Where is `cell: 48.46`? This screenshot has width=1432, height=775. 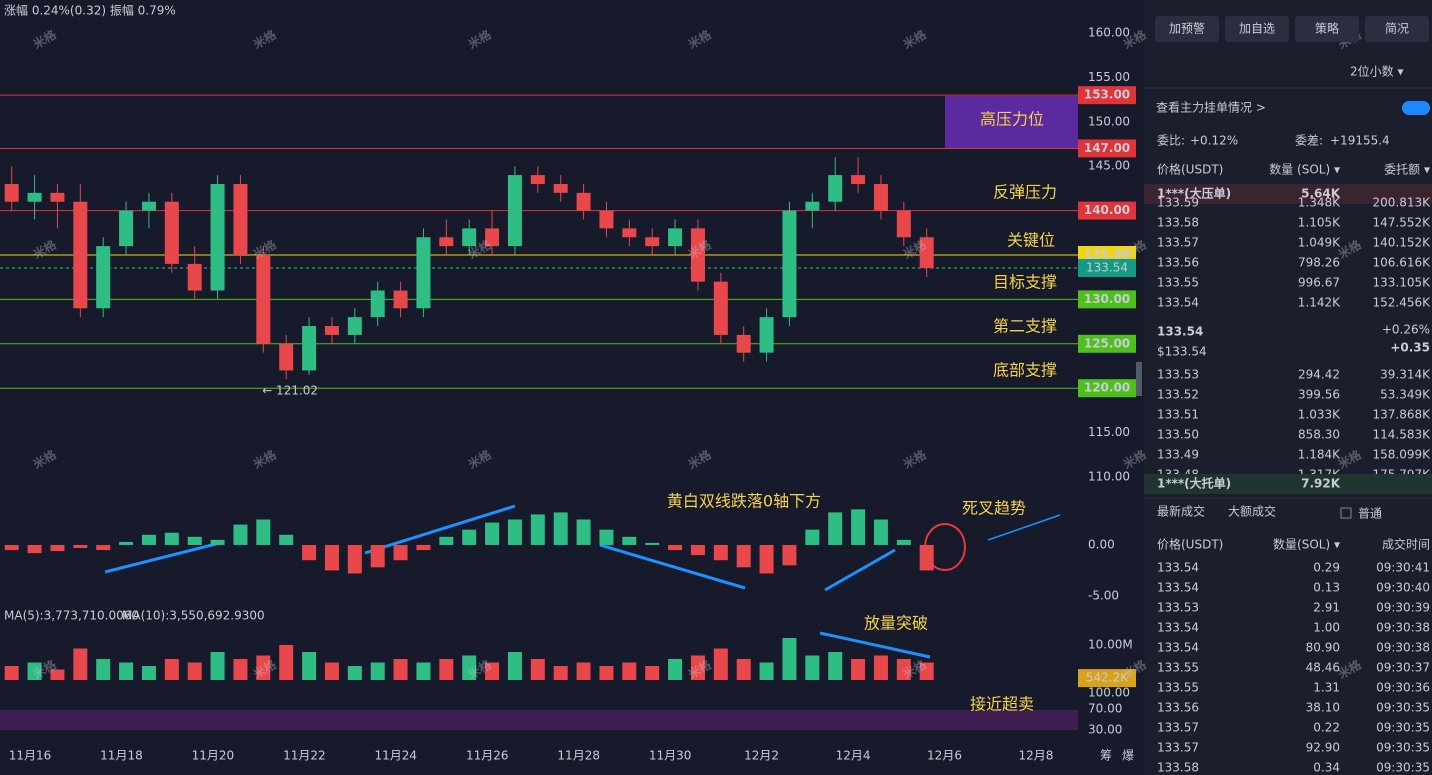 cell: 48.46 is located at coordinates (1323, 668).